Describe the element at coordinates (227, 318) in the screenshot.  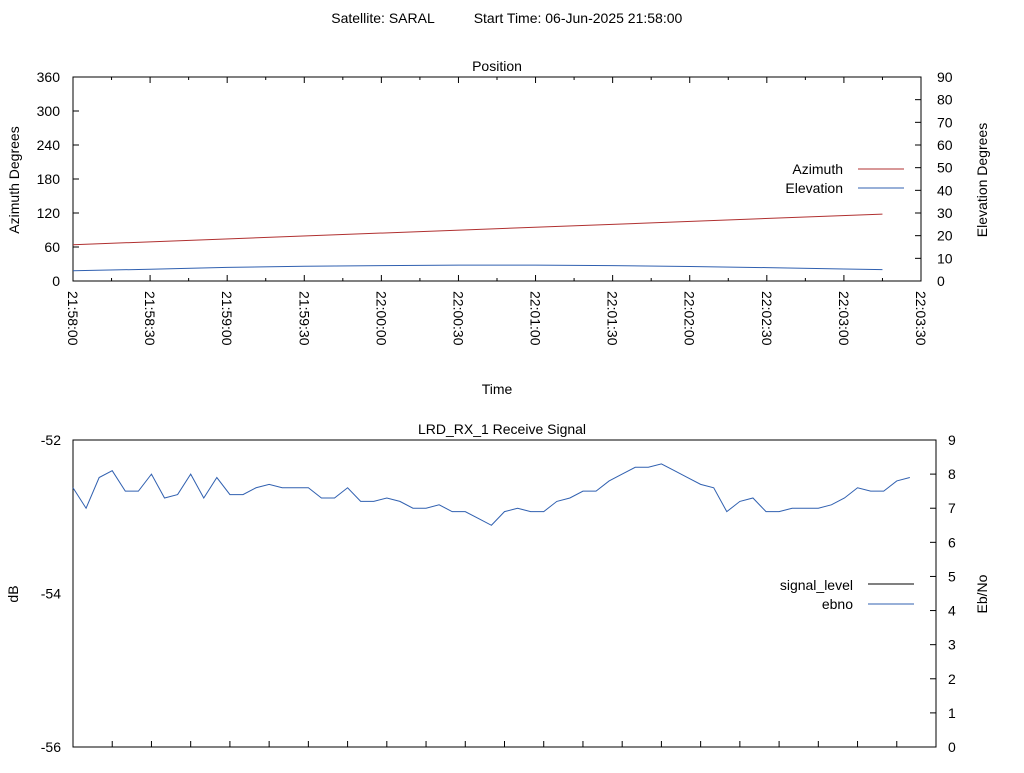
I see `time-tick-label: 21:59:00` at that location.